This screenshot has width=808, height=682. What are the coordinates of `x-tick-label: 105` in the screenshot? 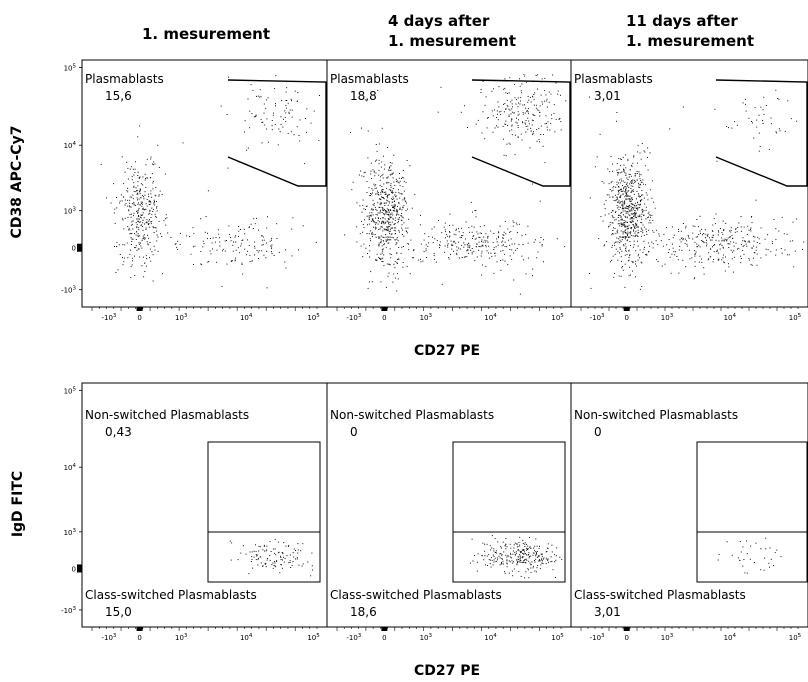 It's located at (313, 317).